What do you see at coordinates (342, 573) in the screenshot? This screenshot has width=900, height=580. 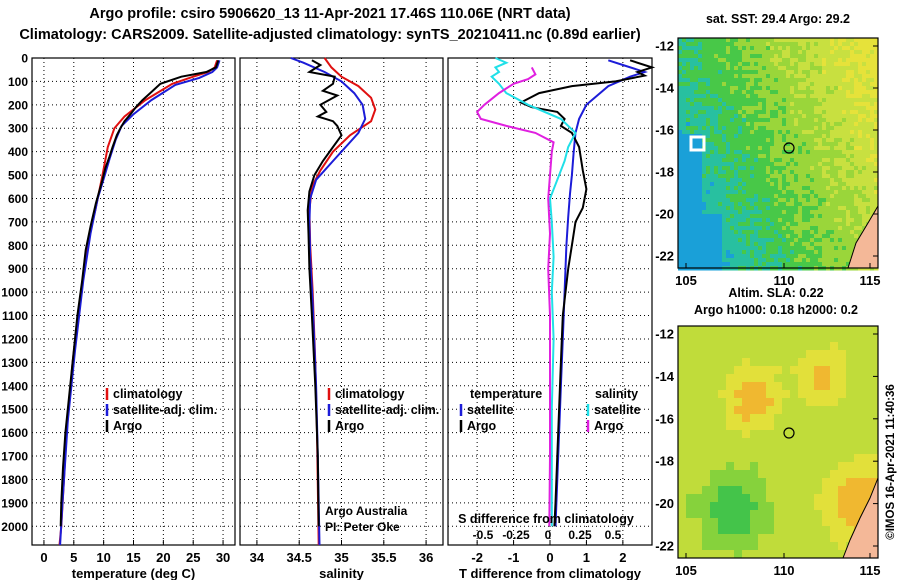 I see `x-axis-label: salinity` at bounding box center [342, 573].